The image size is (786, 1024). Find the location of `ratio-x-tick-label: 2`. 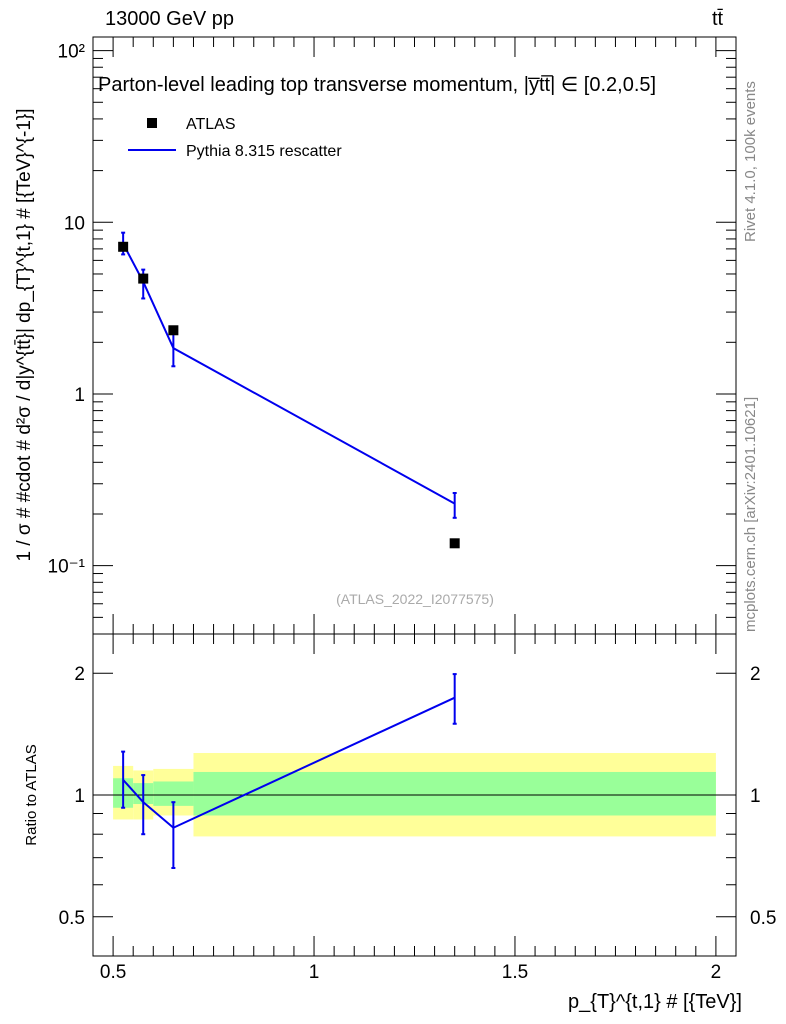

ratio-x-tick-label: 2 is located at coordinates (716, 972).